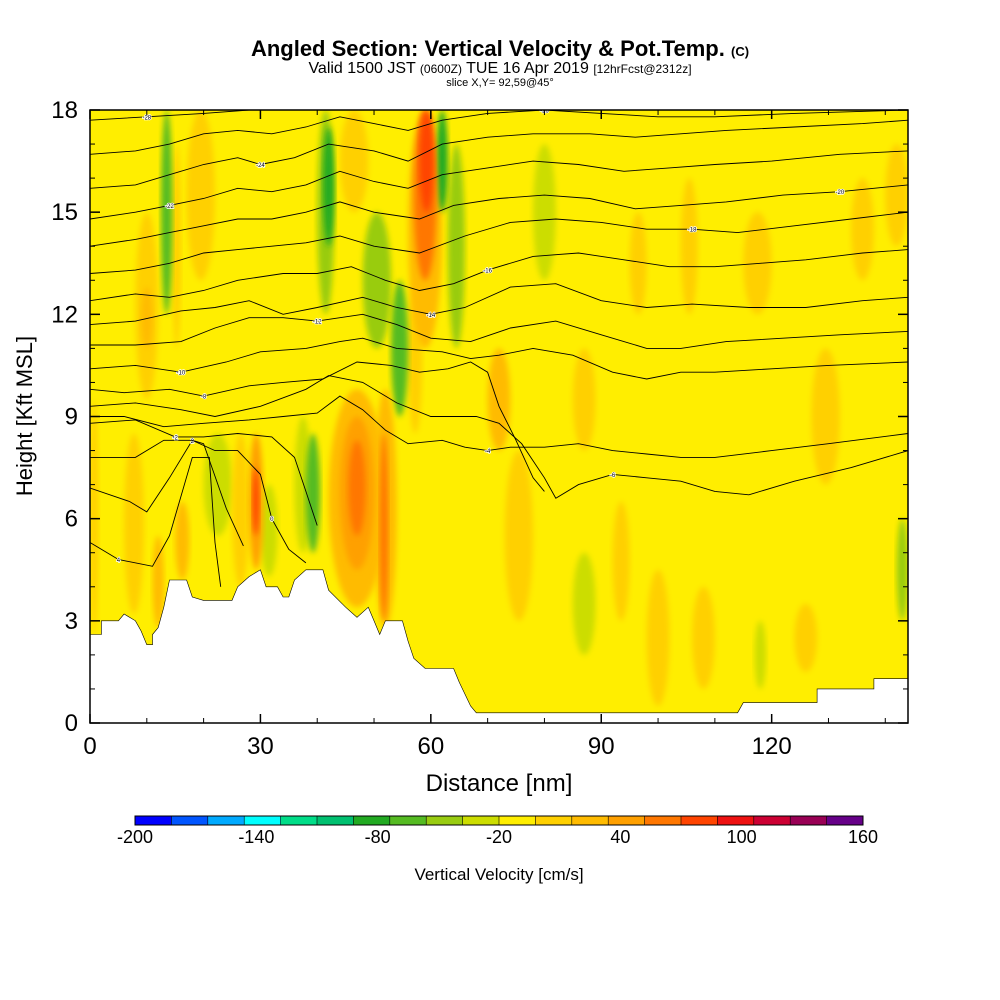  Describe the element at coordinates (135, 837) in the screenshot. I see `colorbar-tick-label: -200` at that location.